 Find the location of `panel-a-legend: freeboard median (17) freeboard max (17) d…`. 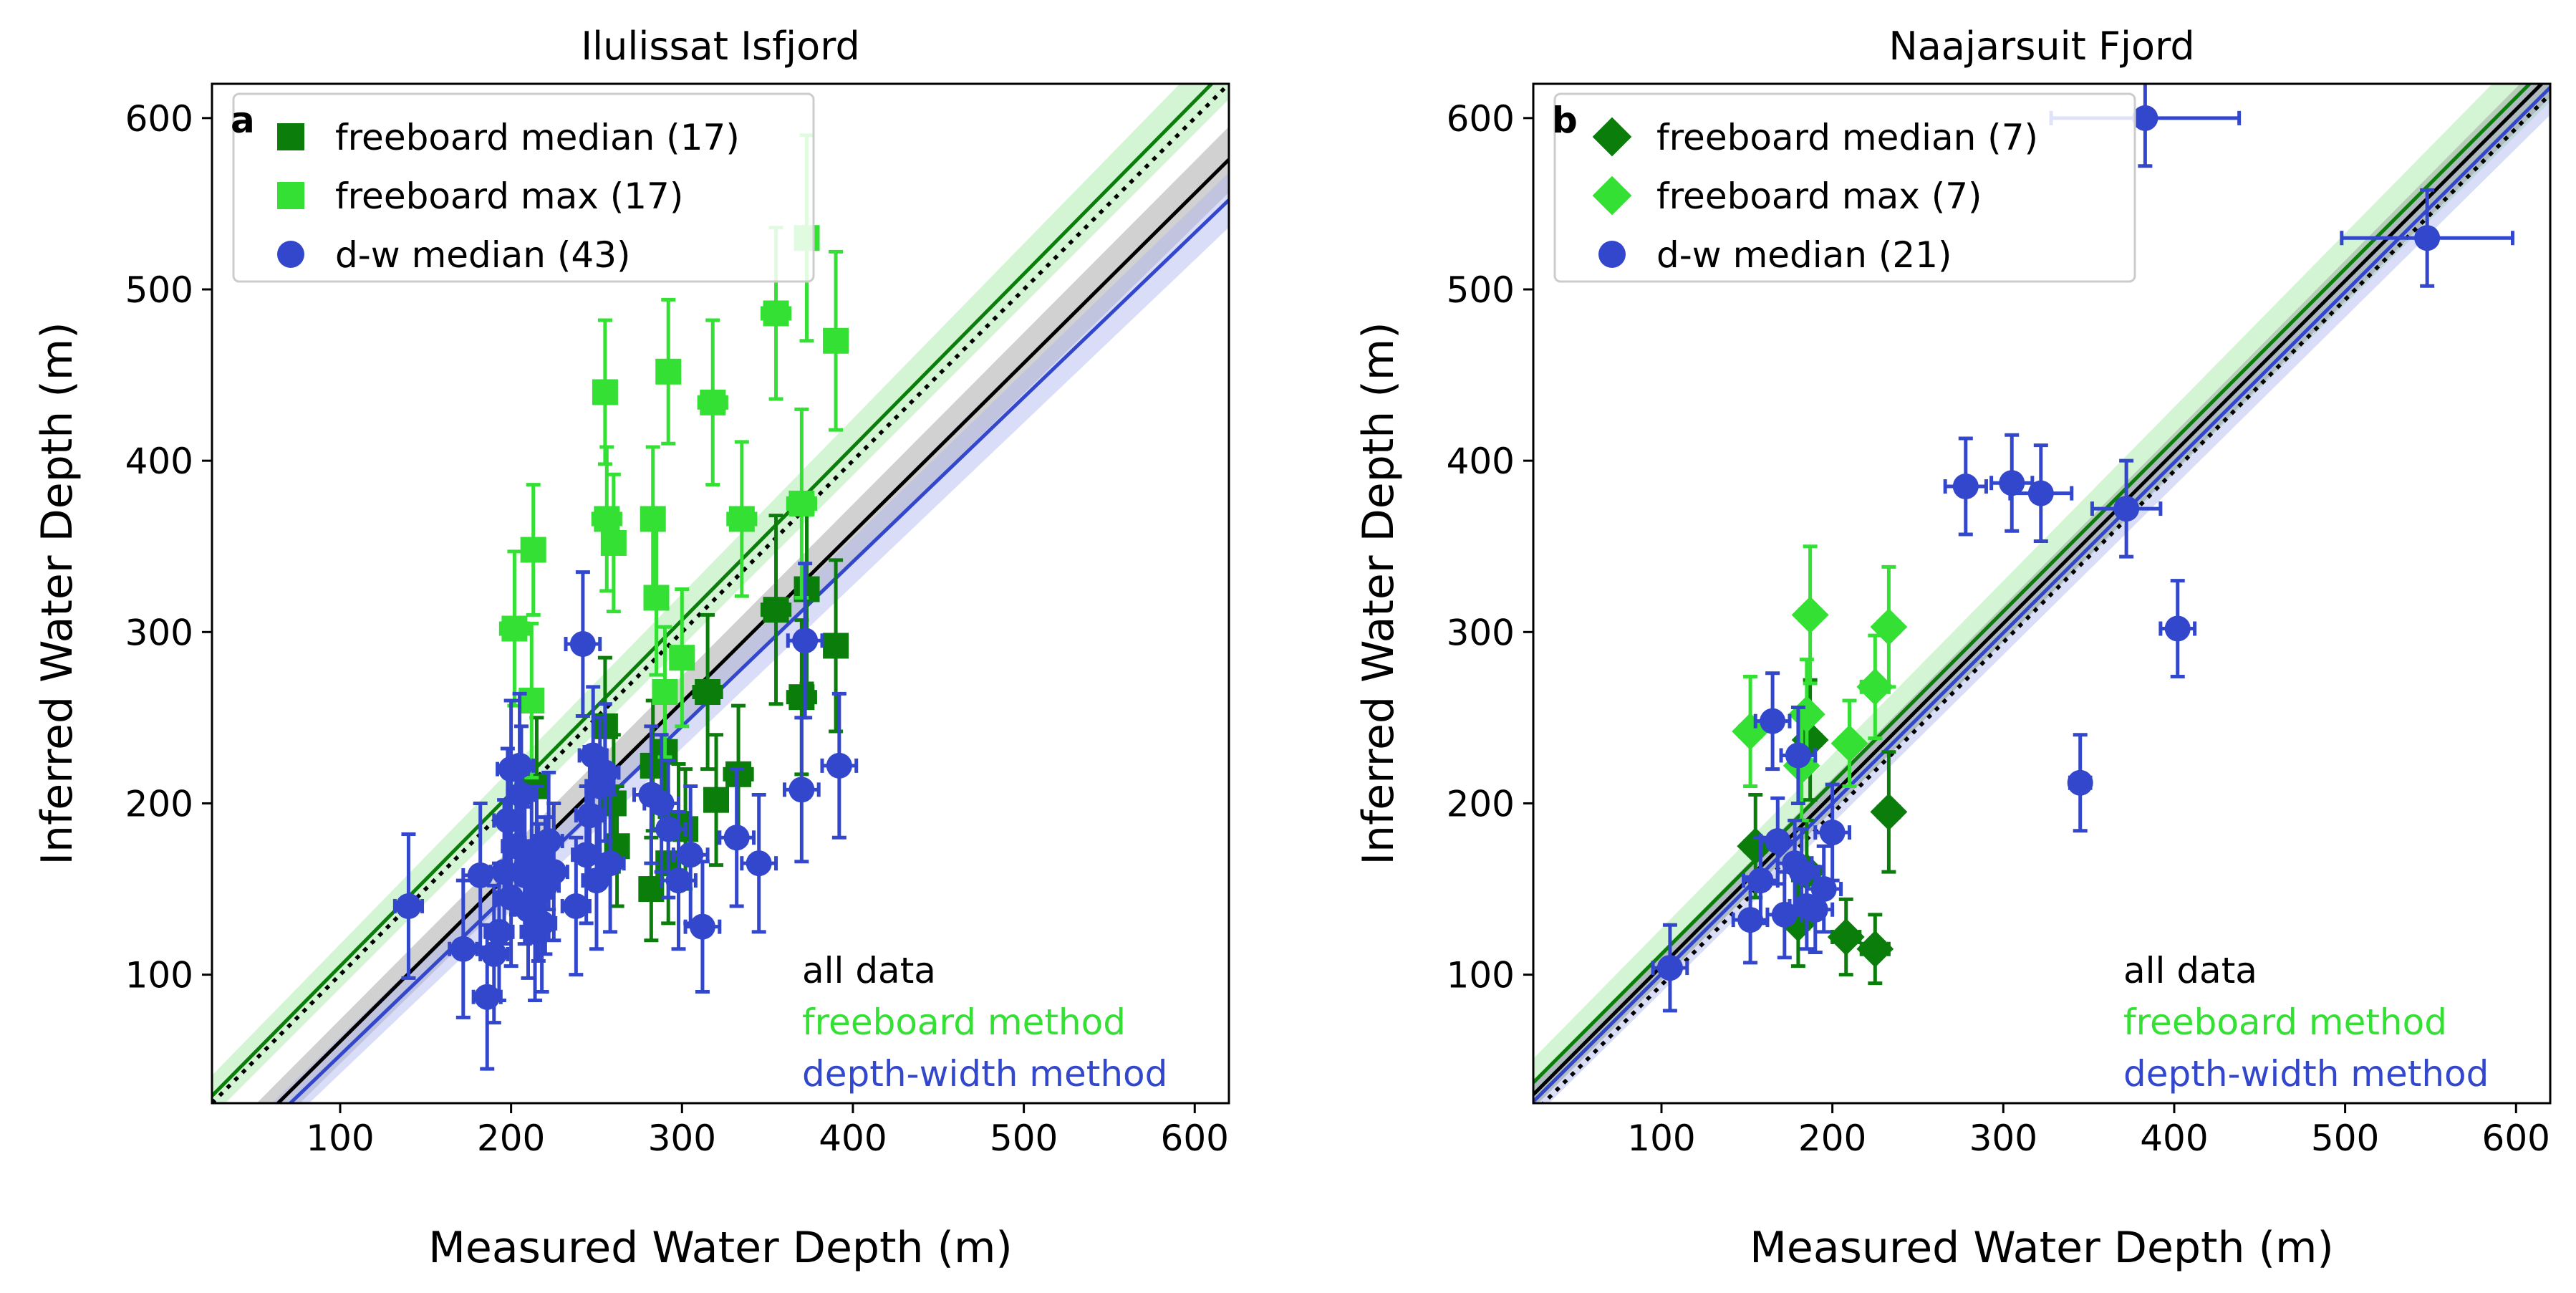

panel-a-legend: freeboard median (17) freeboard max (17) d… is located at coordinates (523, 187).